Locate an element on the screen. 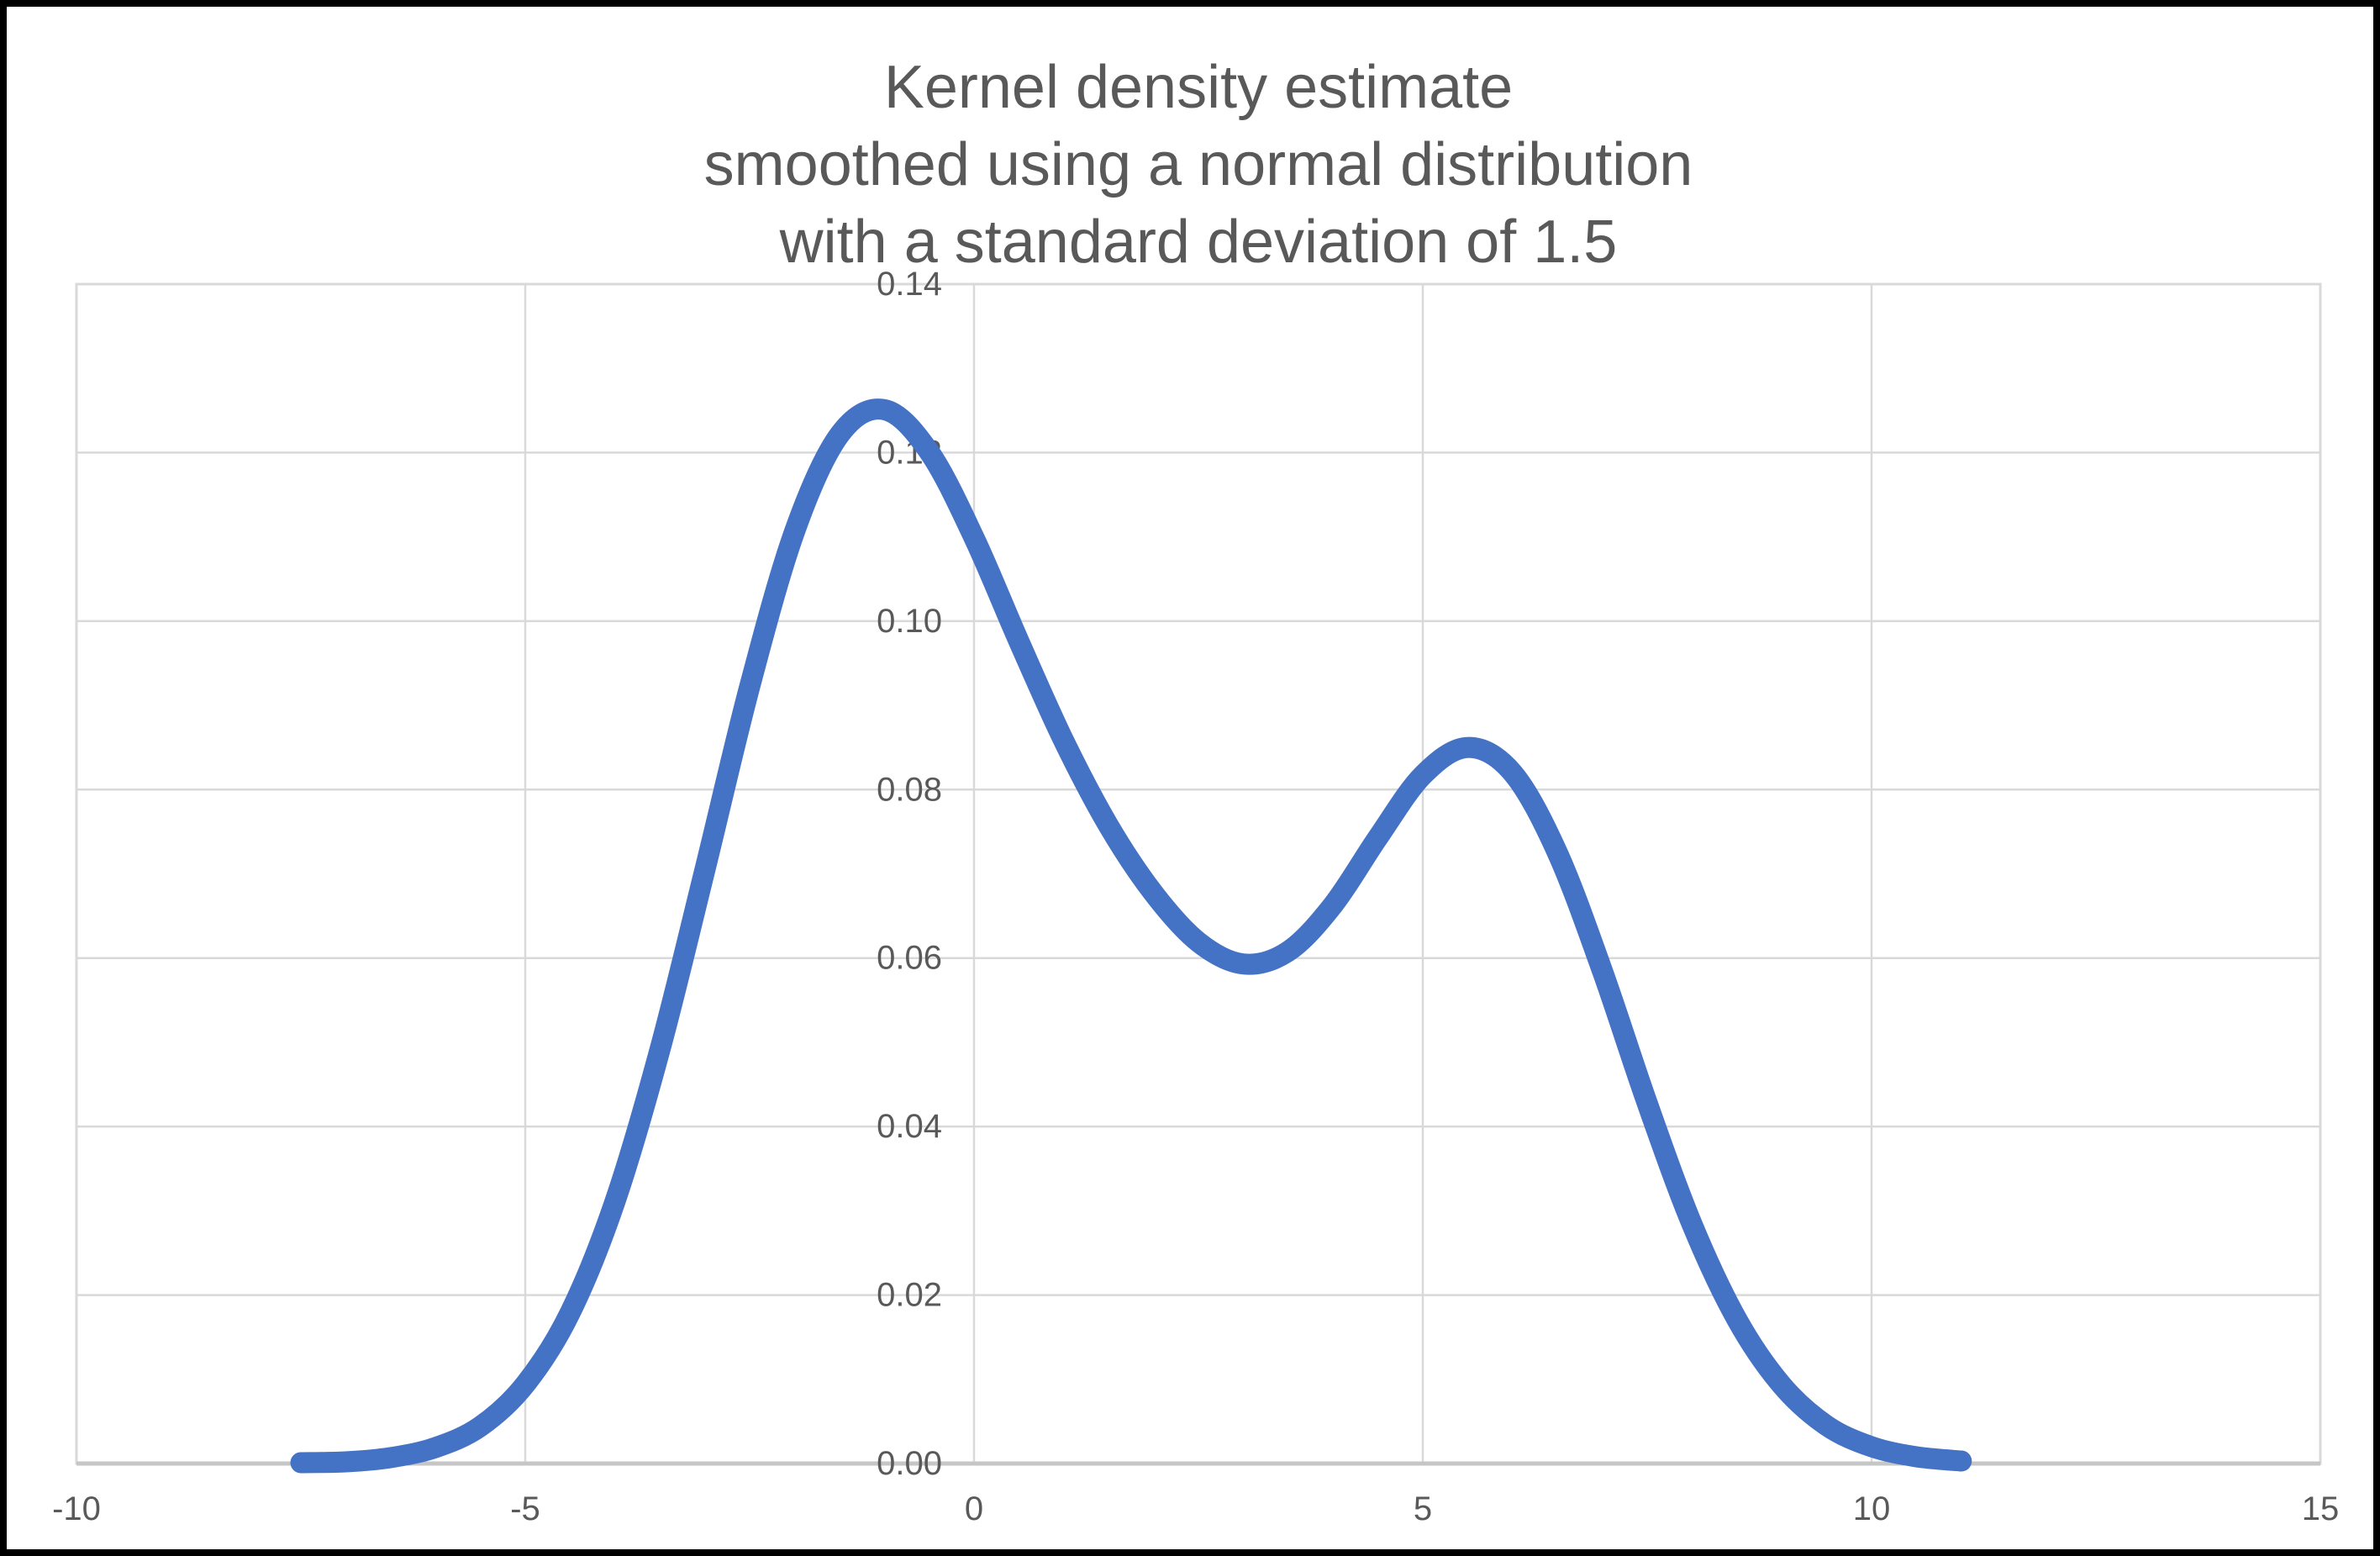  x-tick-label-10: 10 is located at coordinates (1872, 1508).